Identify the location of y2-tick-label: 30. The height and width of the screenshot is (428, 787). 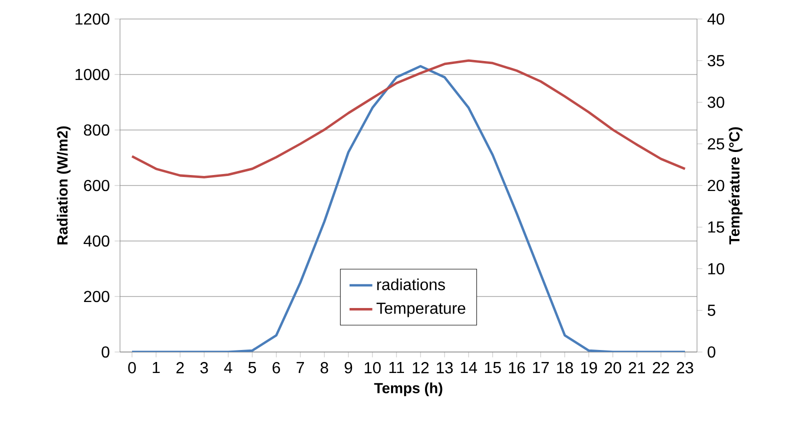
(716, 102).